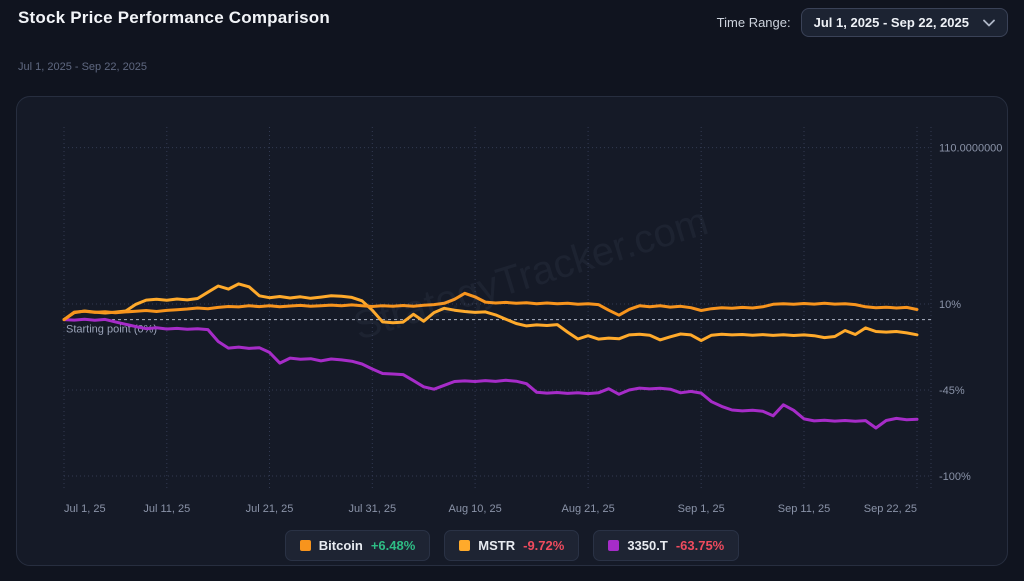  Describe the element at coordinates (490, 306) in the screenshot. I see `series-line-Bitcoin` at that location.